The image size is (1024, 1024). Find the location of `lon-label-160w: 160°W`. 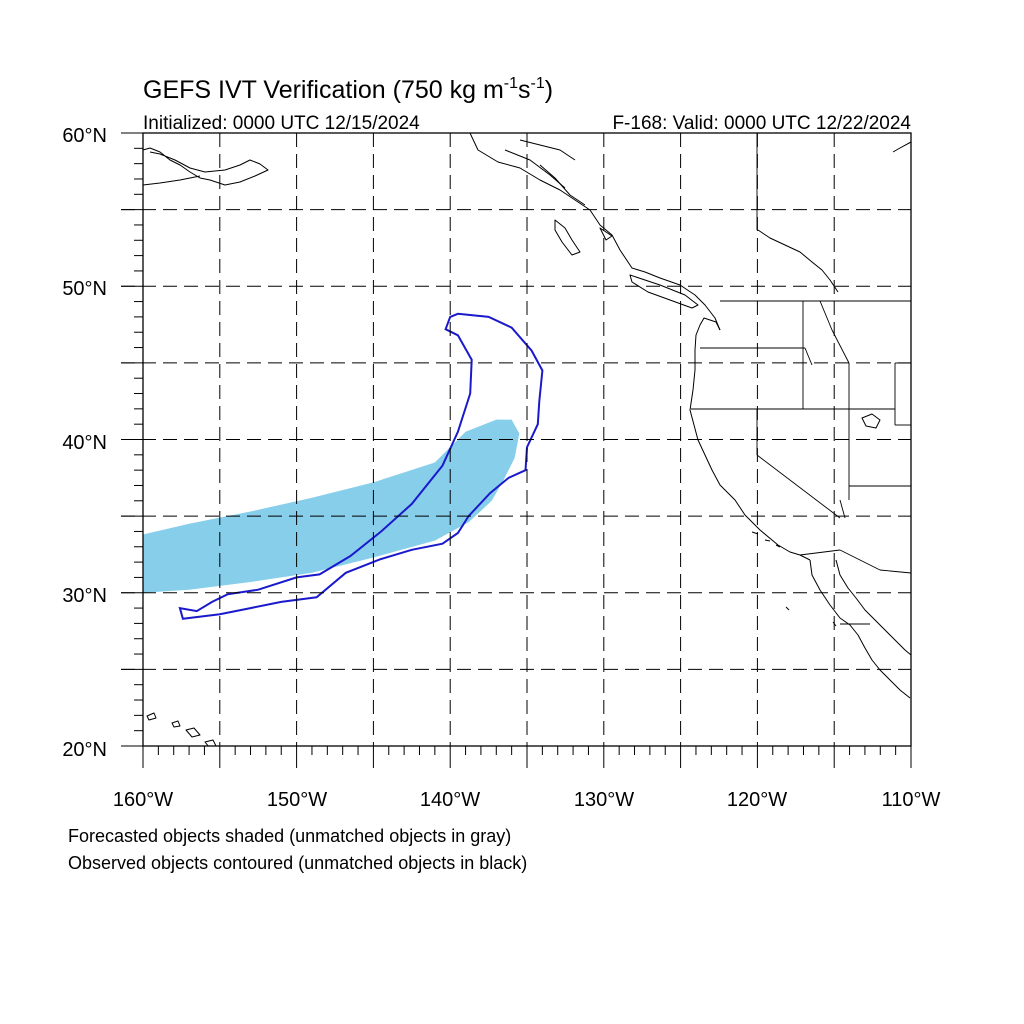

lon-label-160w: 160°W is located at coordinates (143, 800).